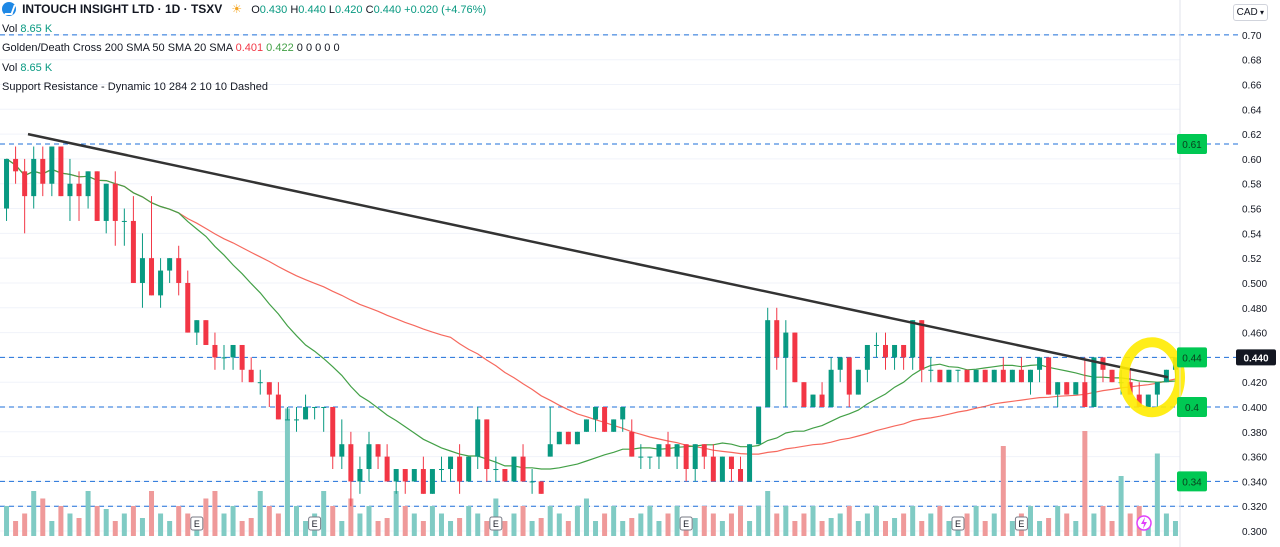  What do you see at coordinates (1252, 234) in the screenshot?
I see `y-tick-label: 0.54` at bounding box center [1252, 234].